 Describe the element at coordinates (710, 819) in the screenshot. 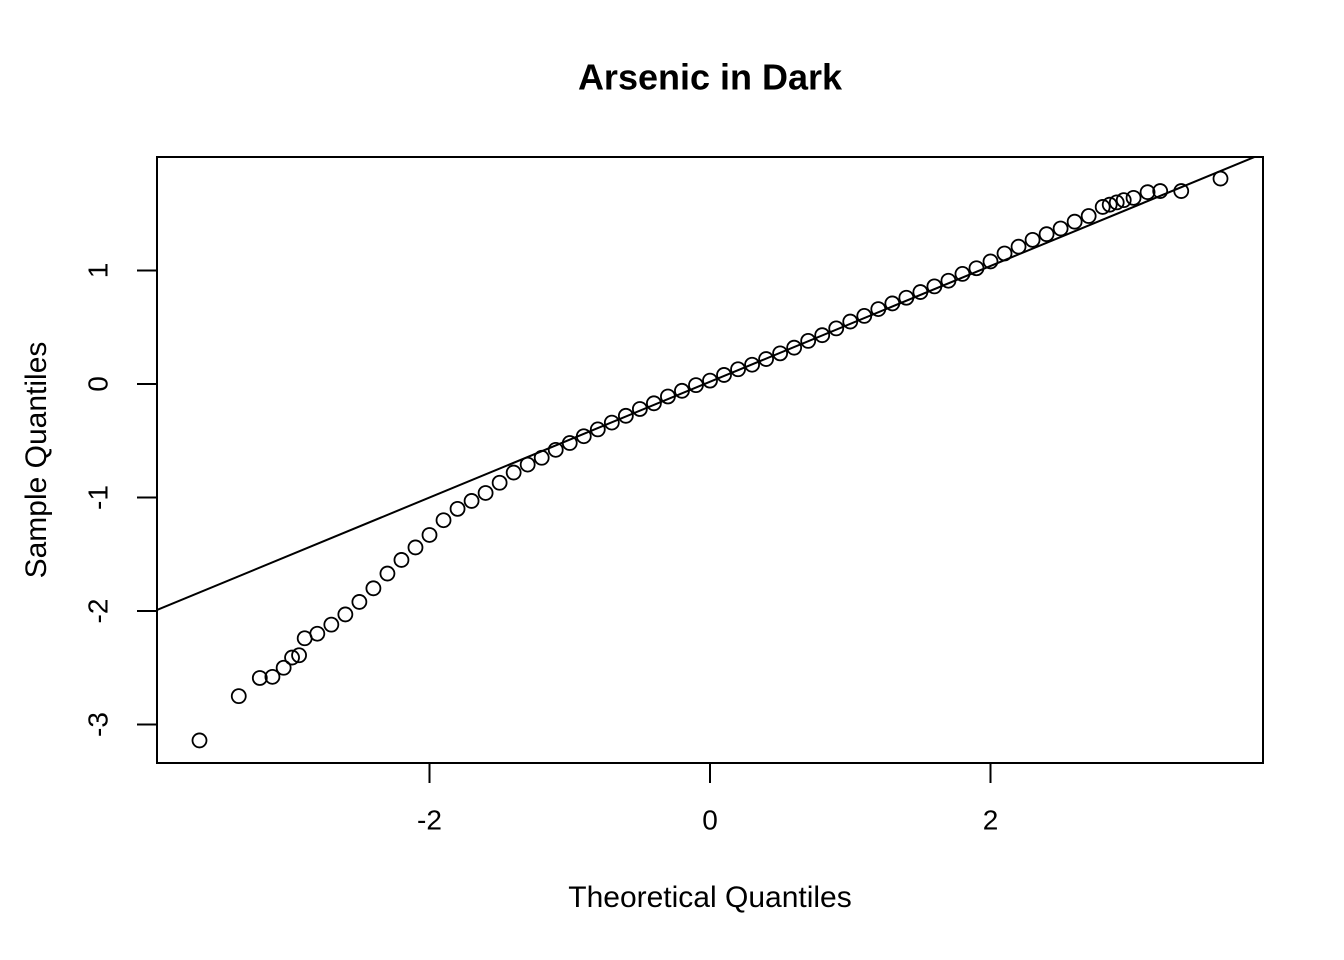

I see `x-tick-label: 0` at that location.